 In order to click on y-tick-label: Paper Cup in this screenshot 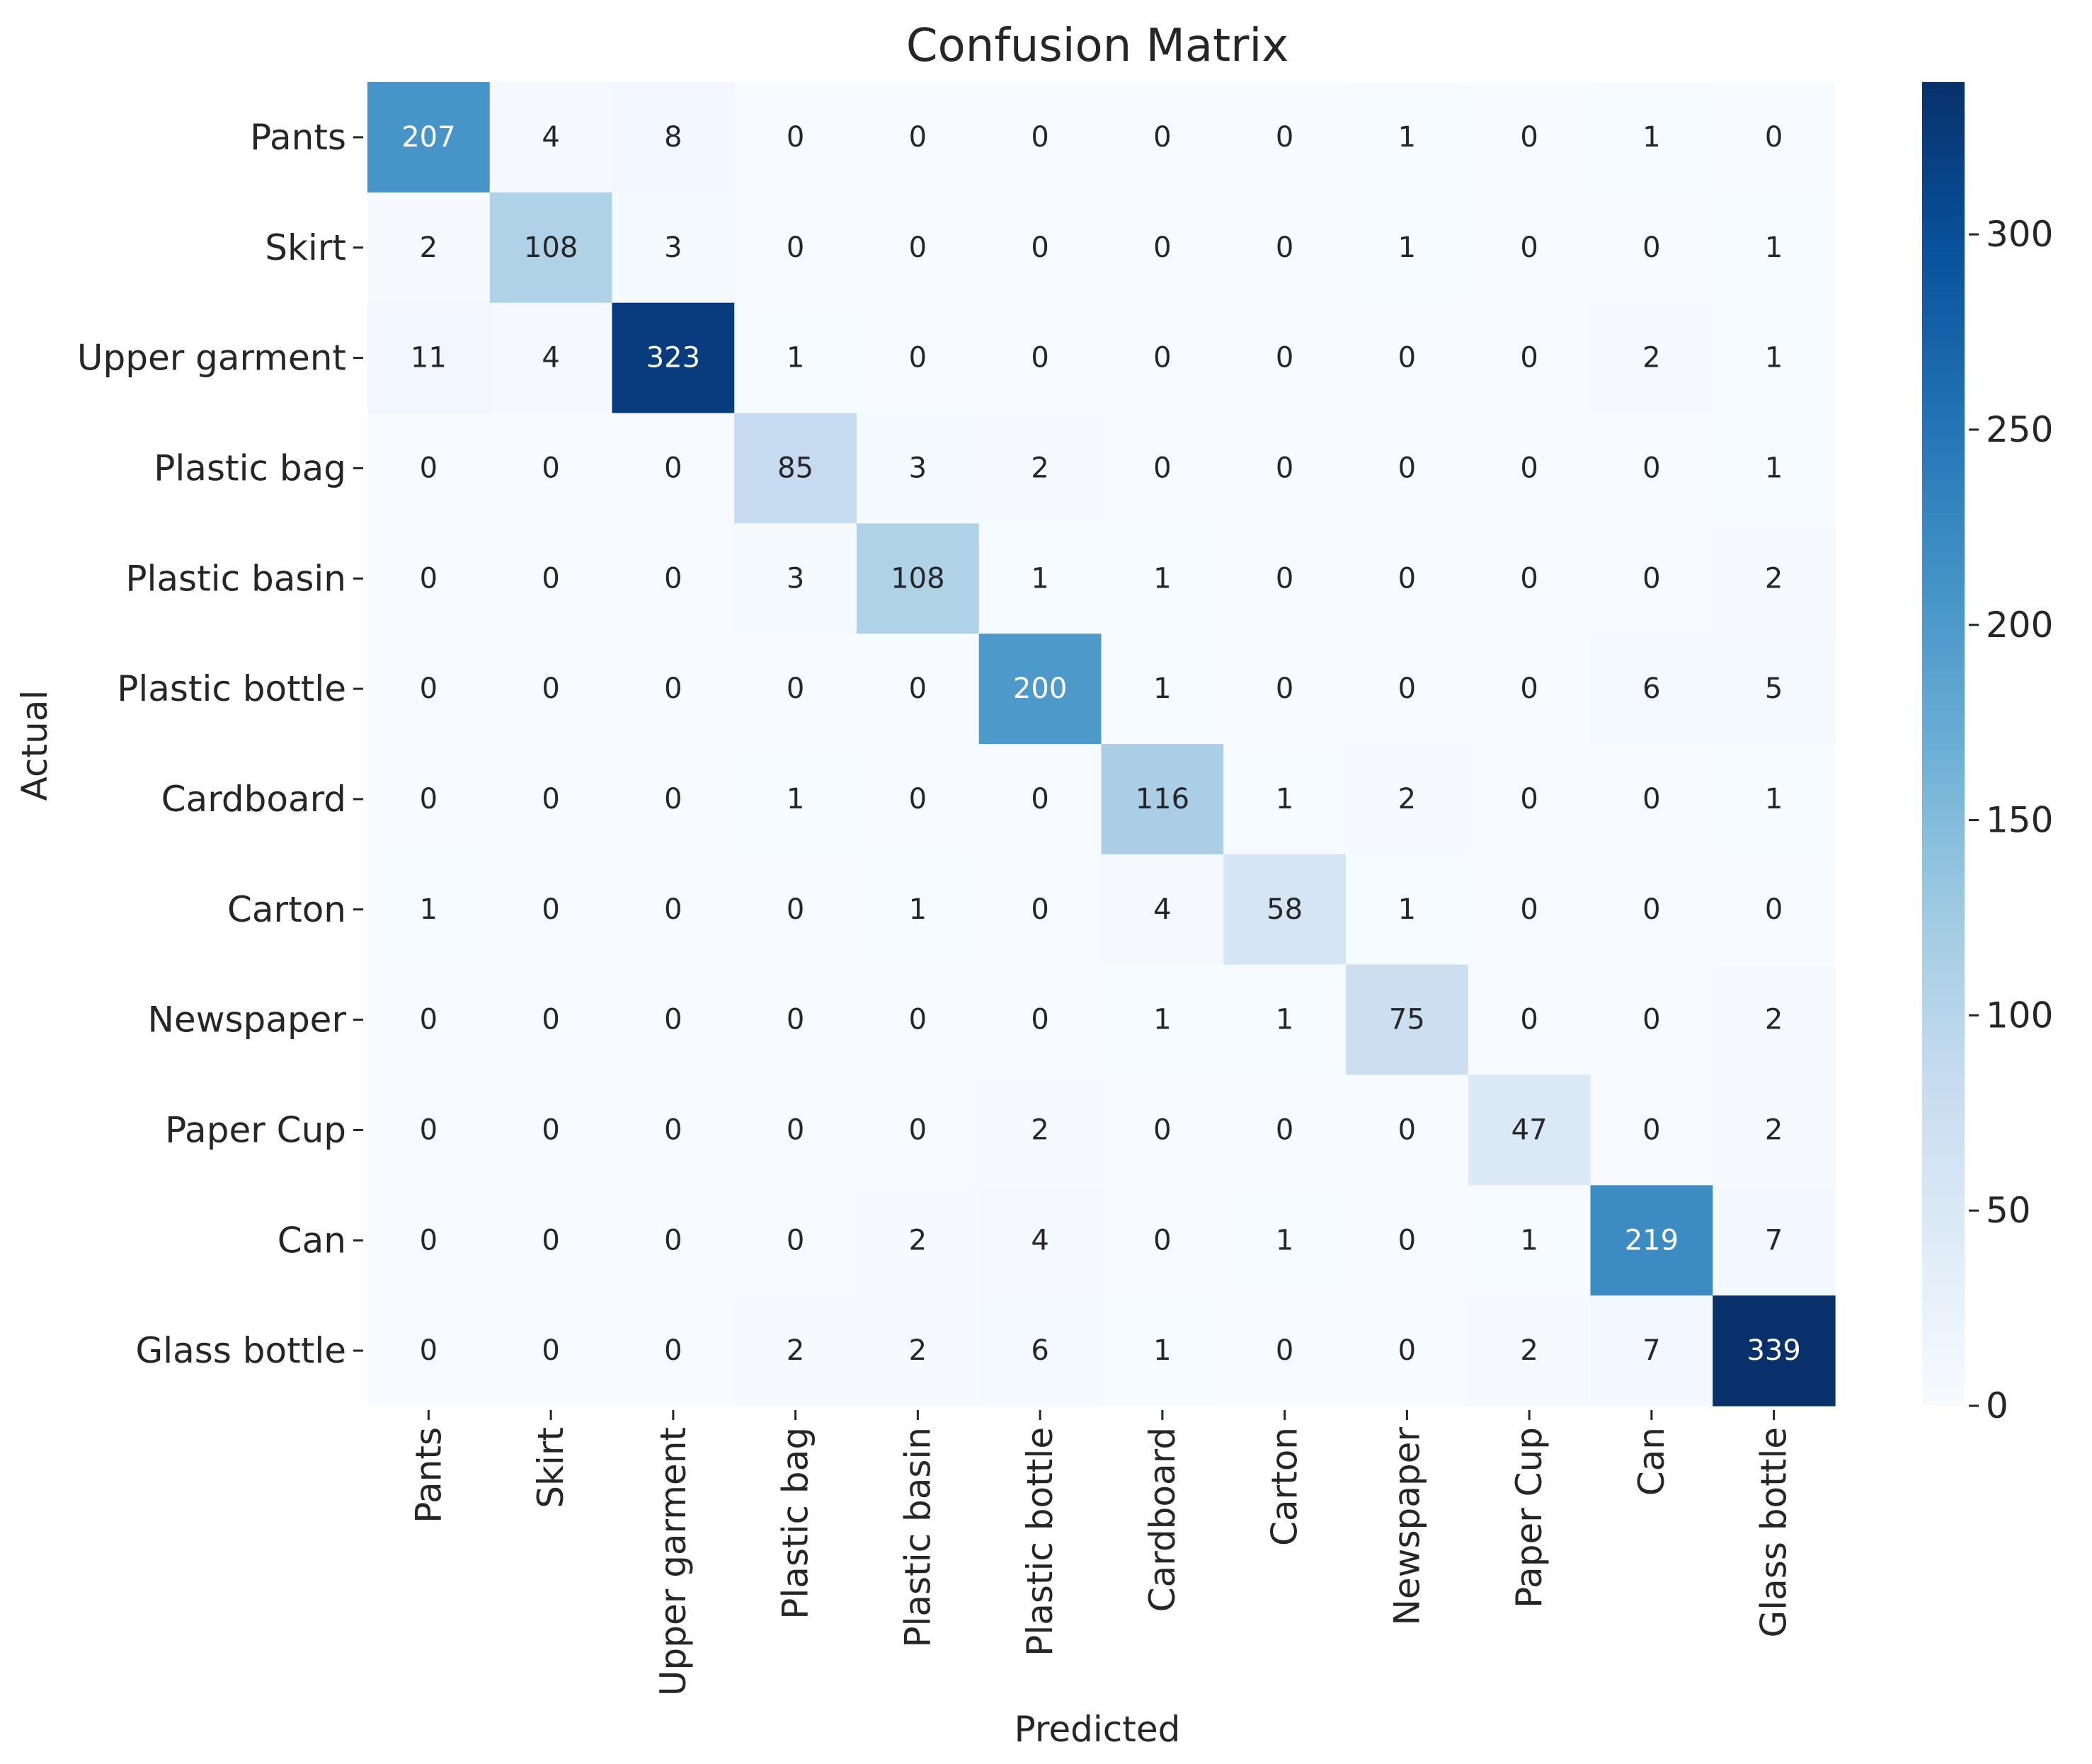, I will do `click(255, 1129)`.